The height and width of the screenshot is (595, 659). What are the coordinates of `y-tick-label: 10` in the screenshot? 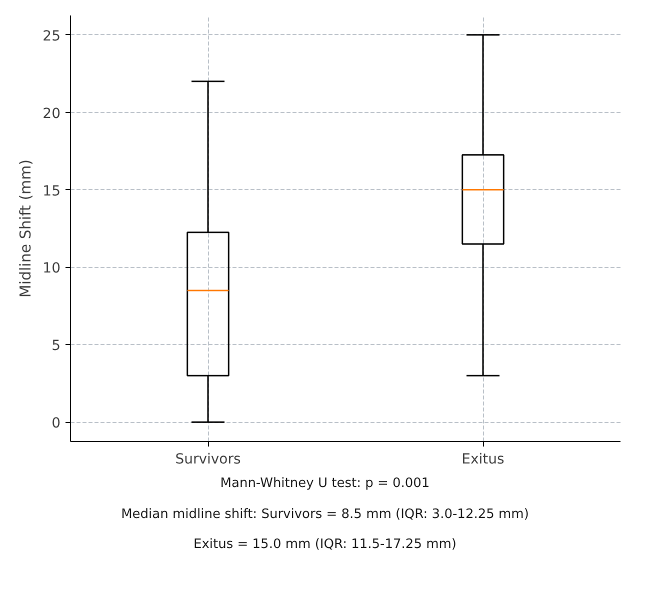 It's located at (51, 268).